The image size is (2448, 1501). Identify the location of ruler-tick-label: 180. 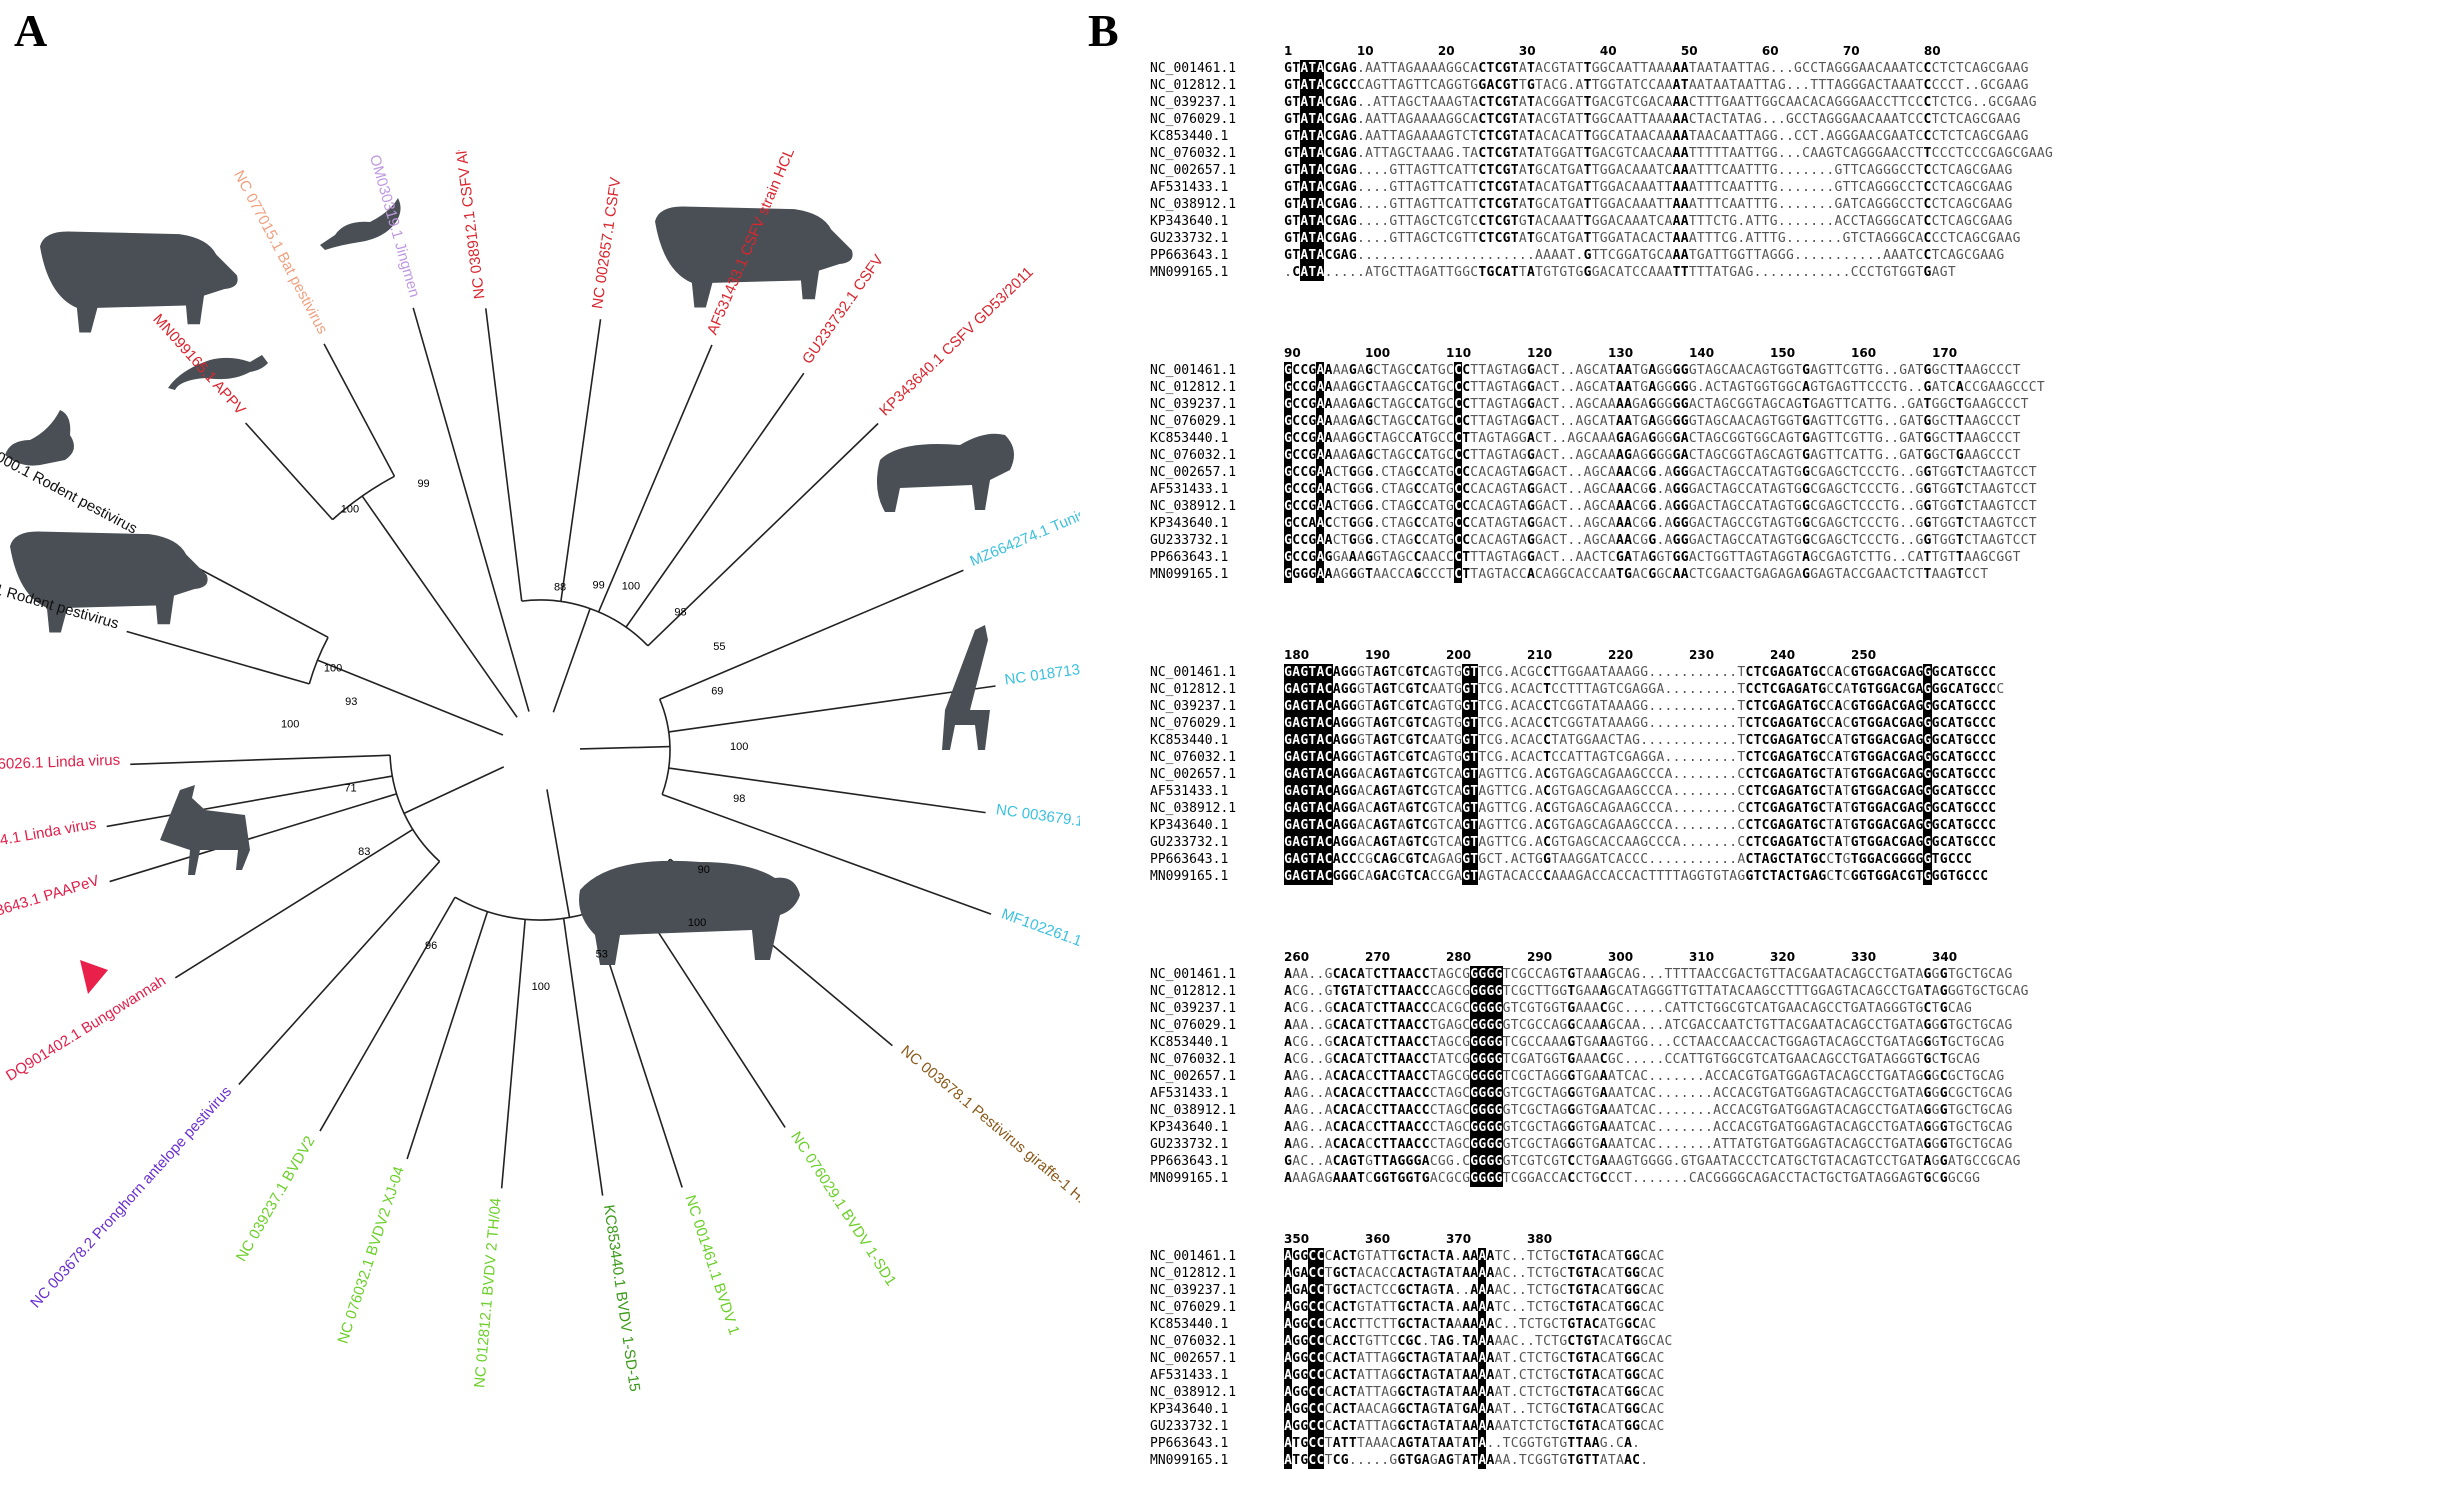
(1297, 655).